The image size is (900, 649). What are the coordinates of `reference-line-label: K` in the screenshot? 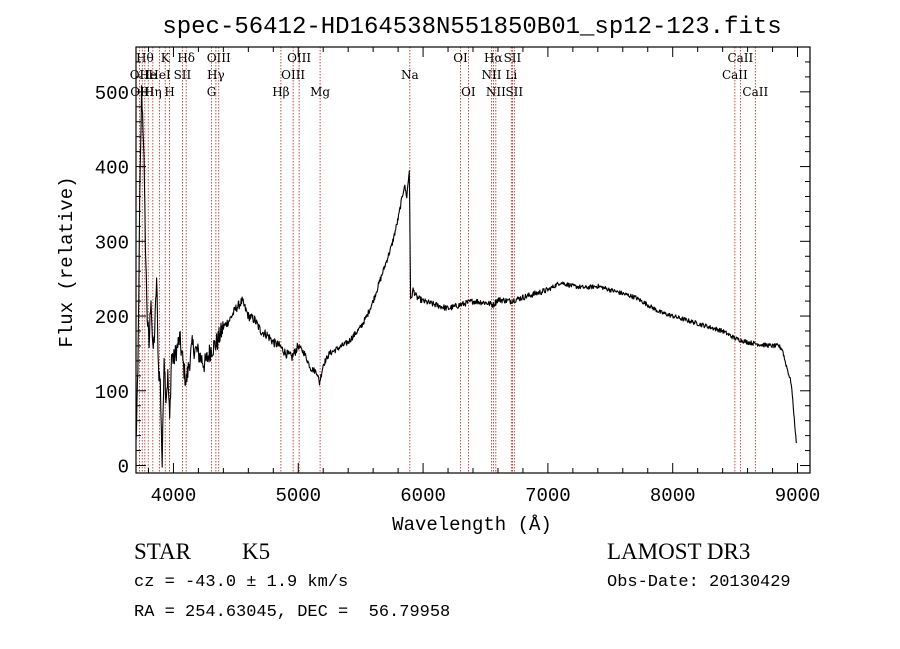 It's located at (166, 58).